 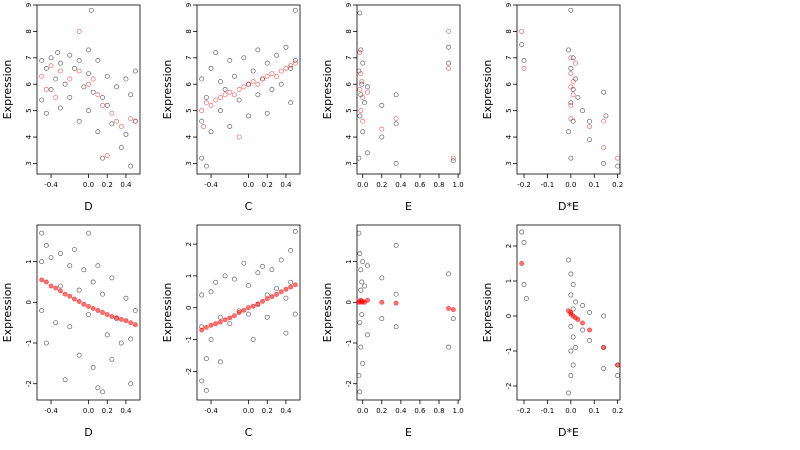 What do you see at coordinates (420, 411) in the screenshot?
I see `x-tick-label: 0.6` at bounding box center [420, 411].